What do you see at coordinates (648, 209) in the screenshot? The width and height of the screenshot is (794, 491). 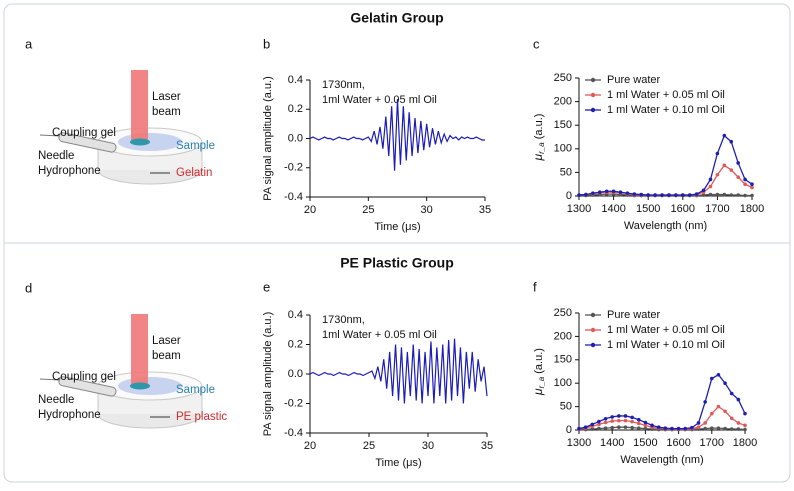 I see `x-tick-label: 1500` at bounding box center [648, 209].